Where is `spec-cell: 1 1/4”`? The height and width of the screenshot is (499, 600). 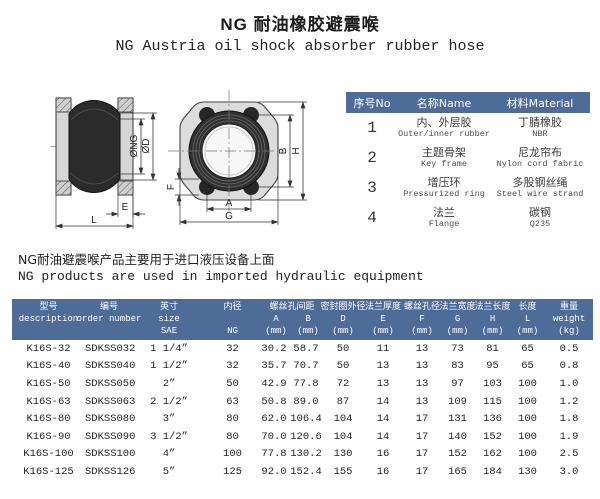
spec-cell: 1 1/4” is located at coordinates (169, 348).